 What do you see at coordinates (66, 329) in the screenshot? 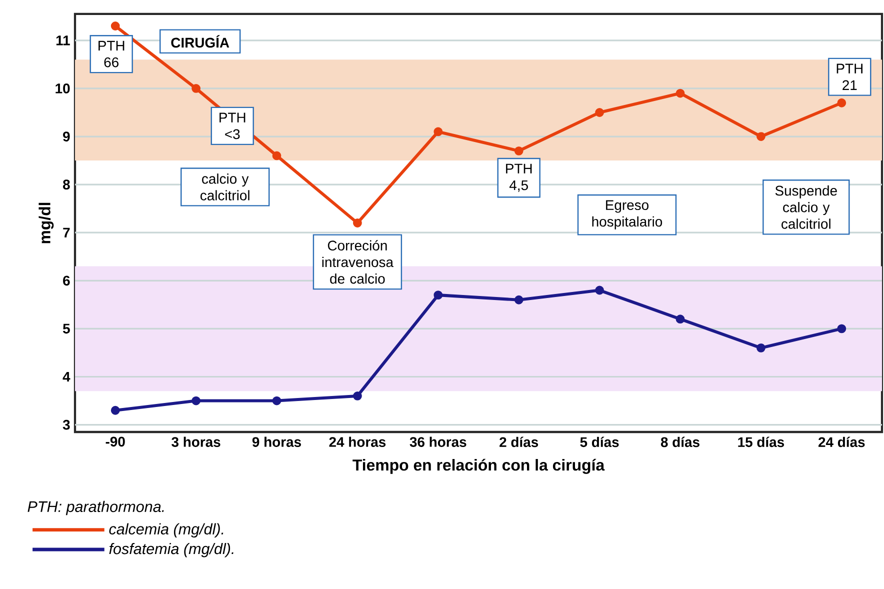
I see `y-tick-label: 5` at bounding box center [66, 329].